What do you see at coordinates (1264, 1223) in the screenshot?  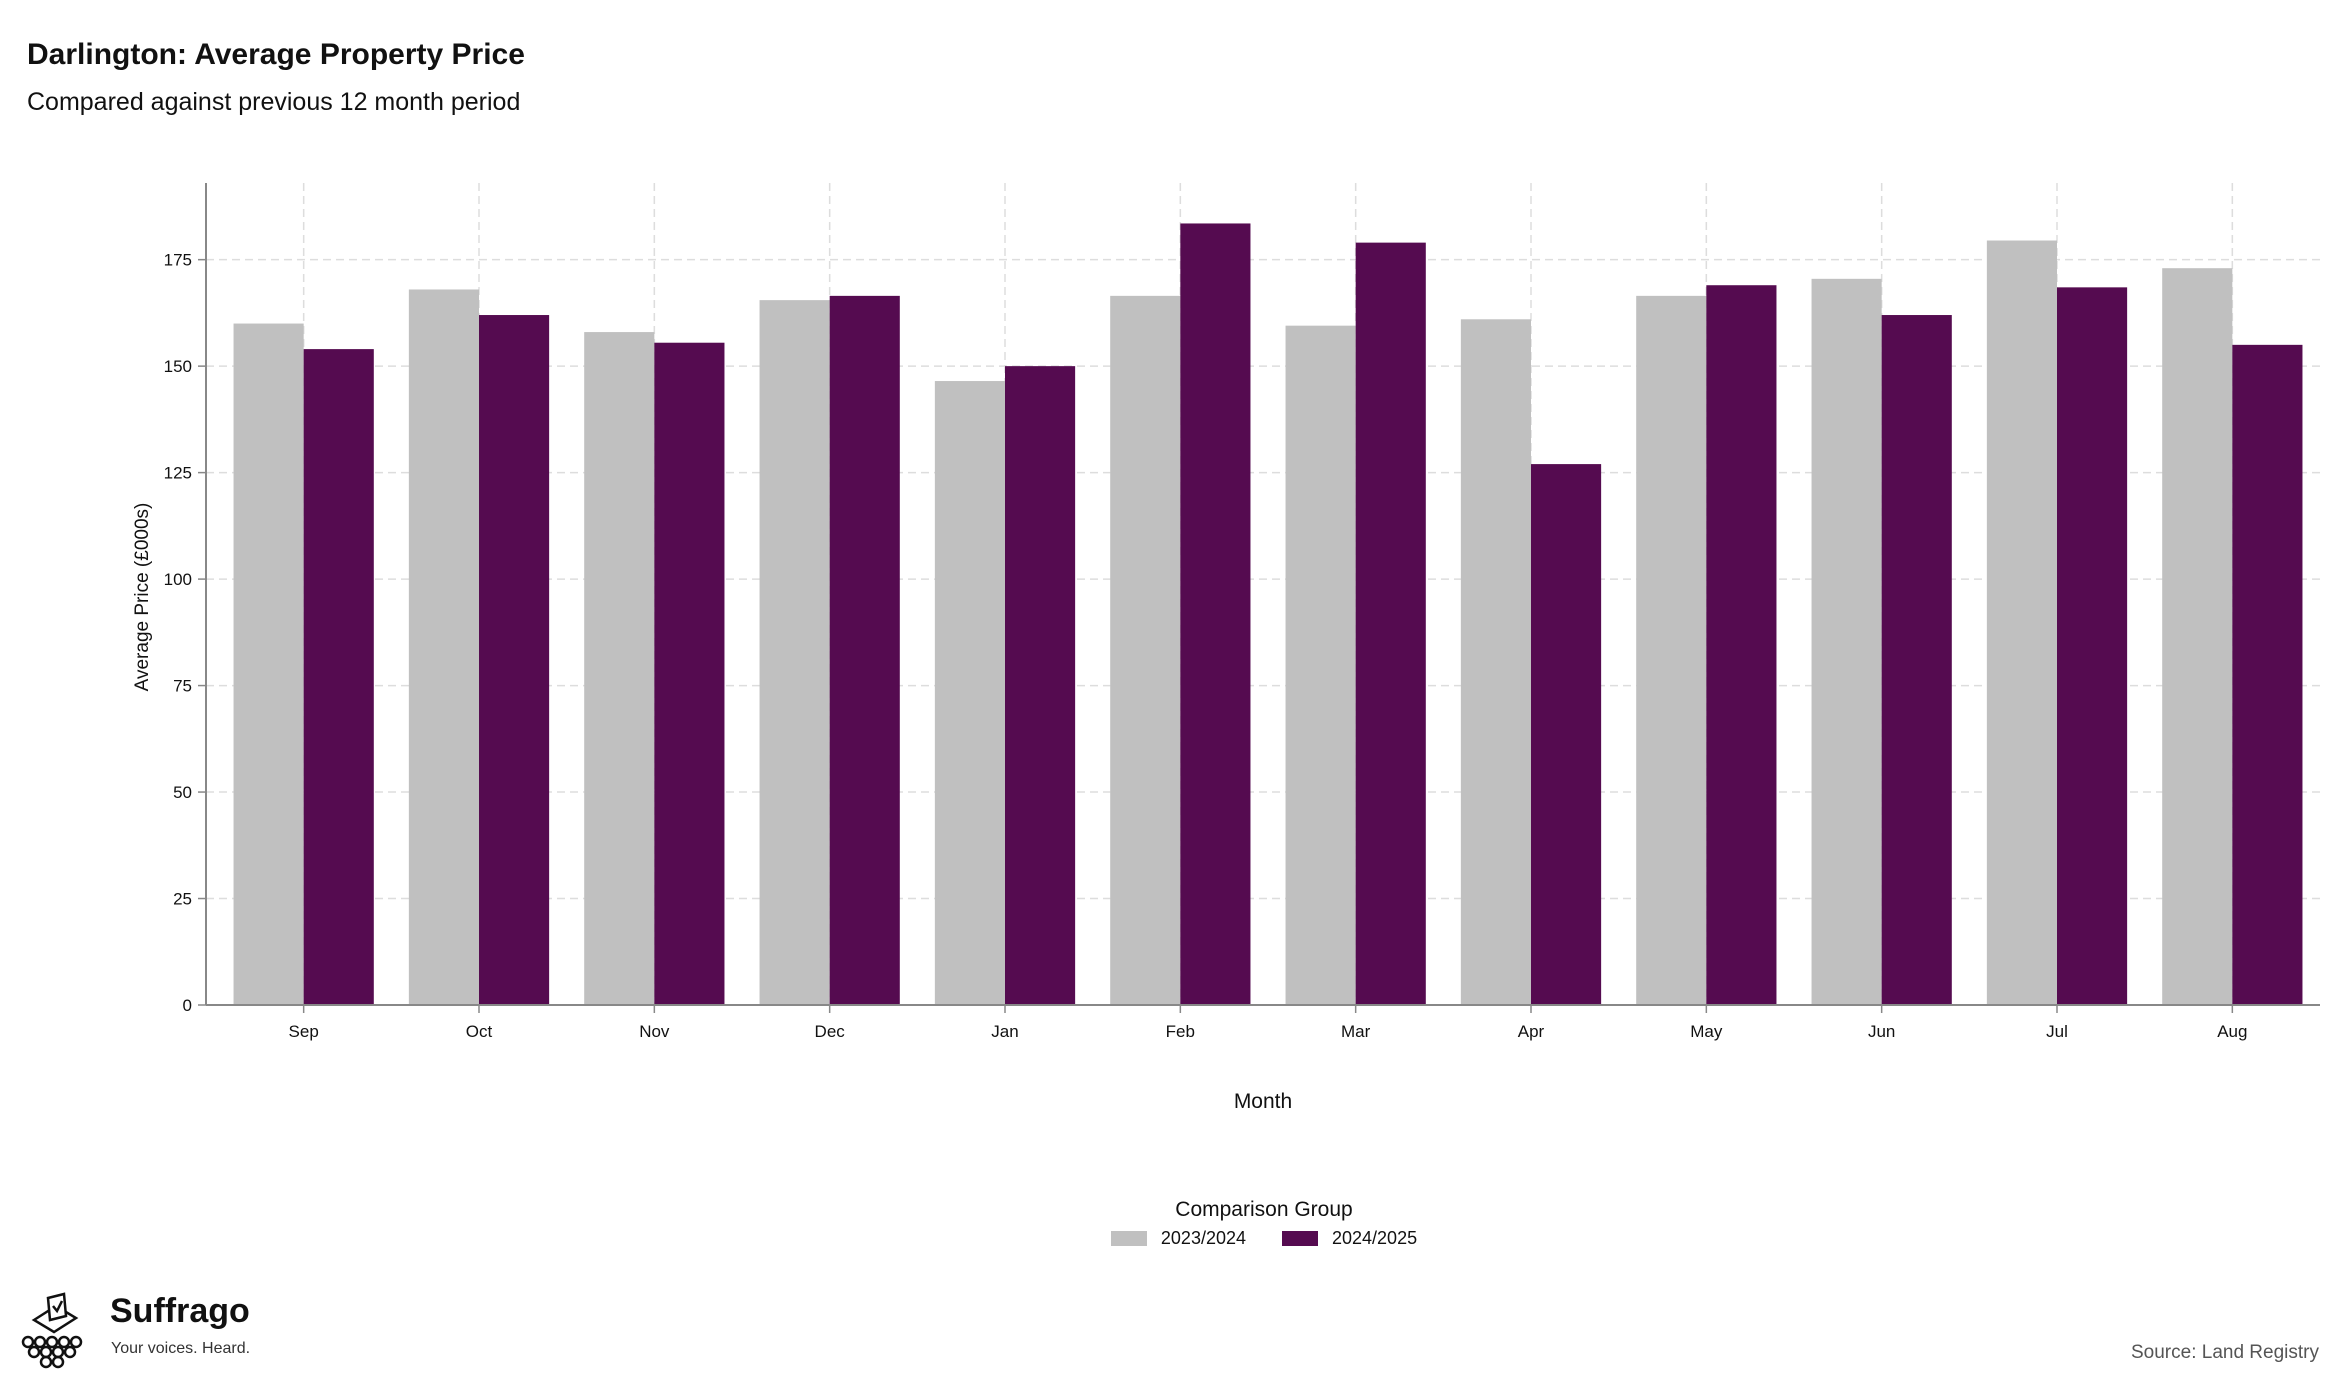 I see `legend: Comparison Group 2023/2024 2024/2025` at bounding box center [1264, 1223].